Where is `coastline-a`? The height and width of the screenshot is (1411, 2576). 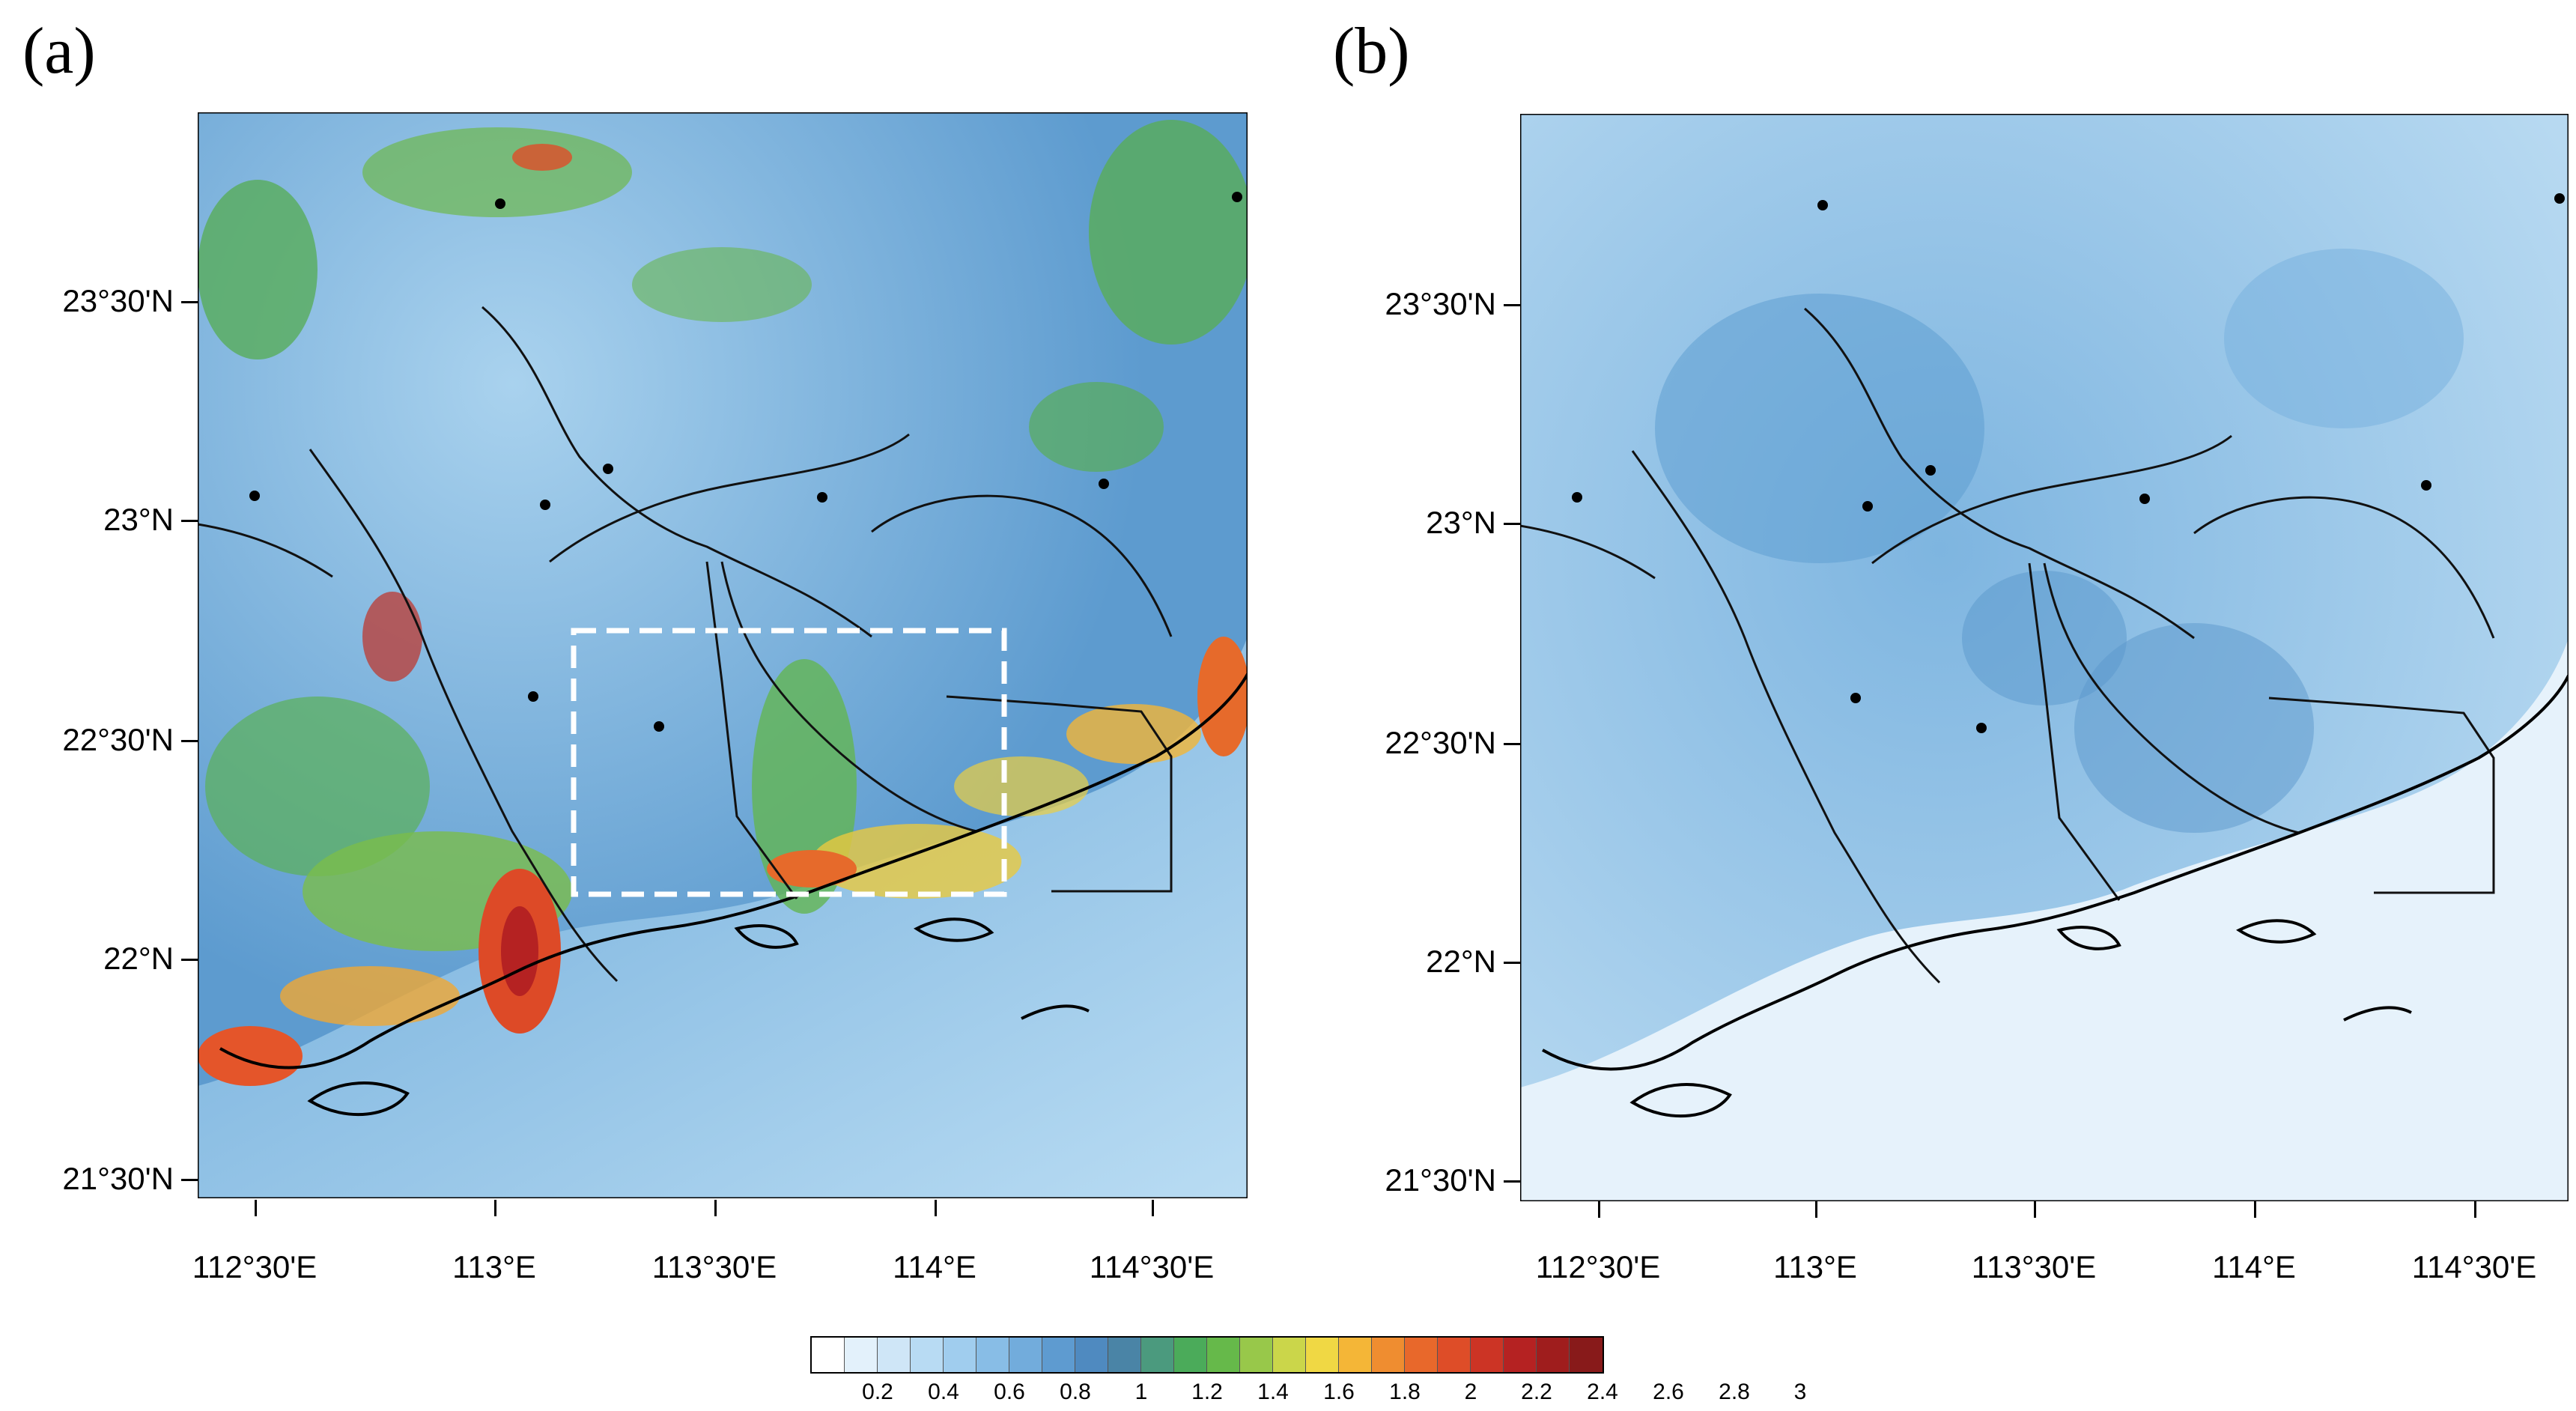
coastline-a is located at coordinates (733, 895).